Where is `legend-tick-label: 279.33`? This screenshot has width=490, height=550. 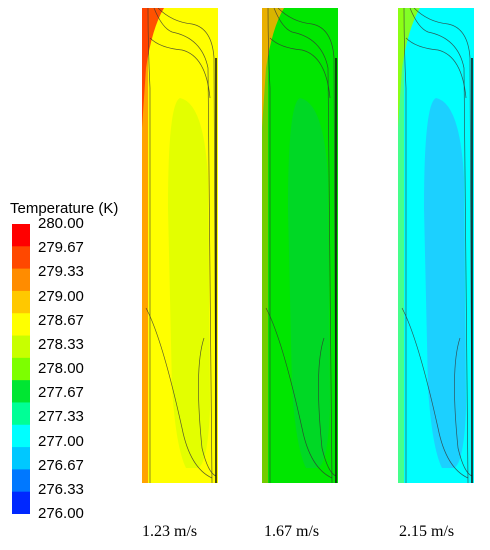
legend-tick-label: 279.33 is located at coordinates (61, 272).